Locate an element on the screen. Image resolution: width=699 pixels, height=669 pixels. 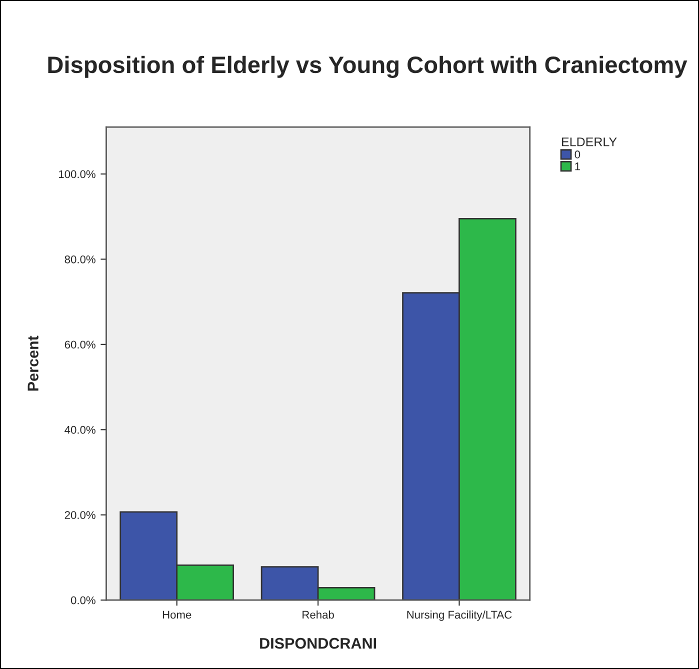
chart-title: Disposition of Elderly vs Young Cohort with Craniectomy is located at coordinates (368, 67).